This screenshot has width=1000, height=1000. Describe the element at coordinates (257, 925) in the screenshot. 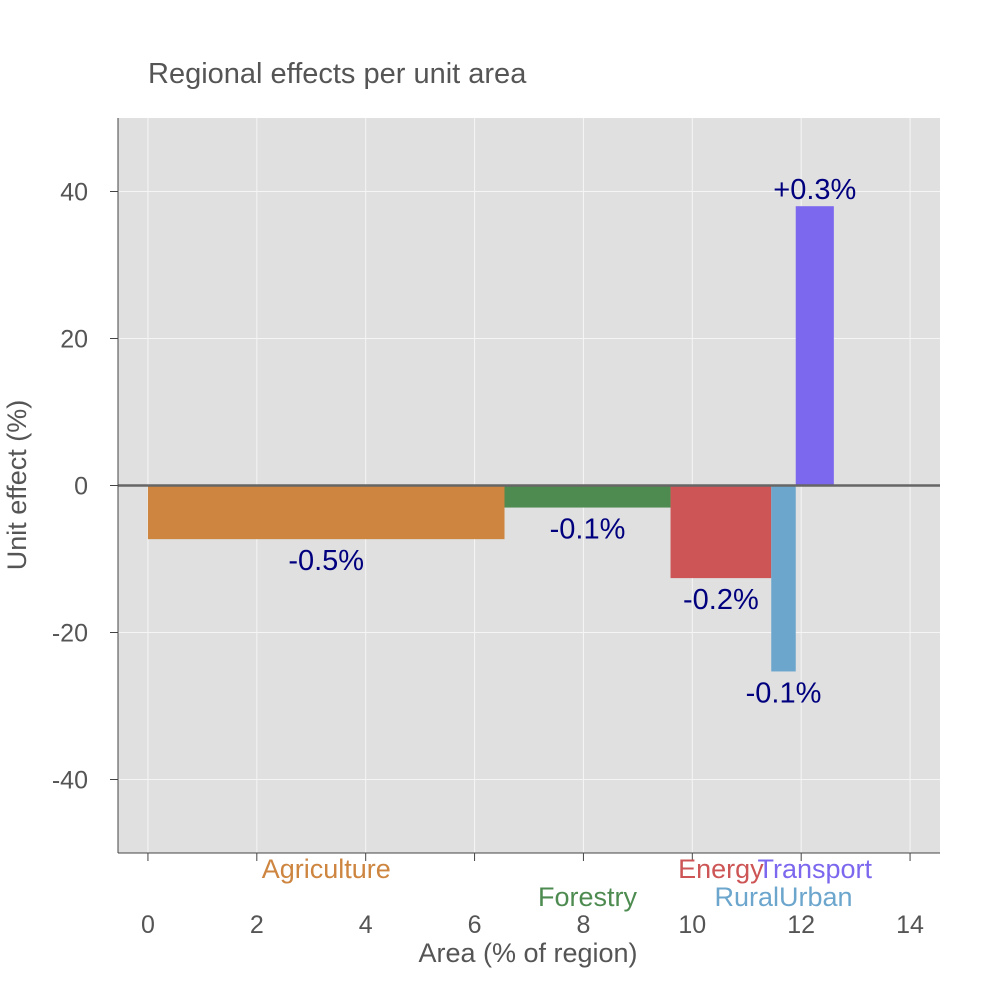

I see `x-tick-label: 2` at that location.